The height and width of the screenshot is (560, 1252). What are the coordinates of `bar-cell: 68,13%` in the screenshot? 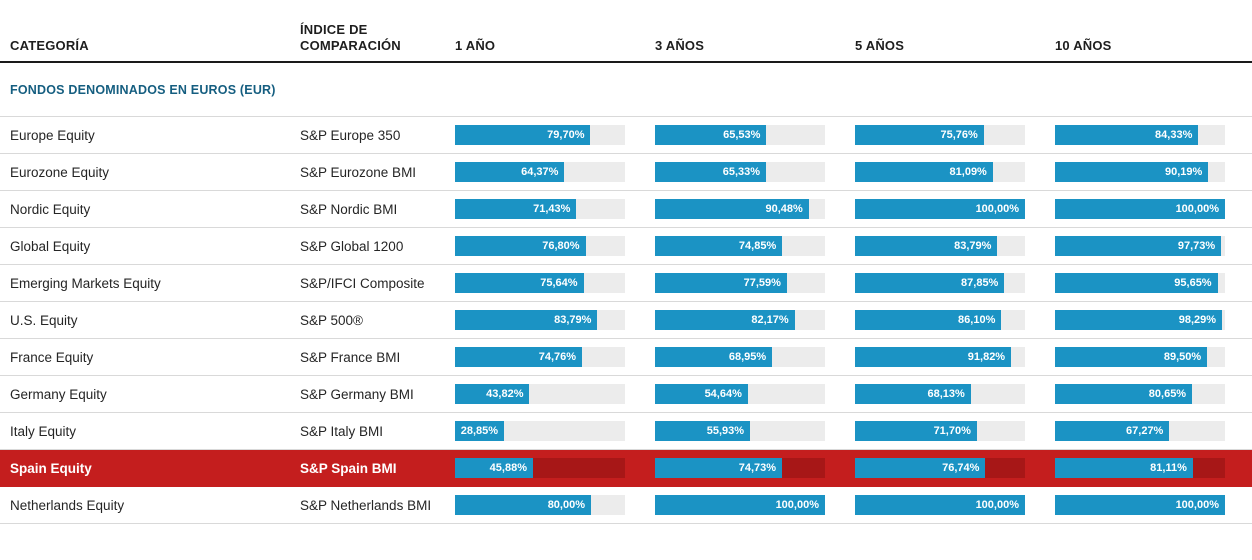 It's located at (955, 394).